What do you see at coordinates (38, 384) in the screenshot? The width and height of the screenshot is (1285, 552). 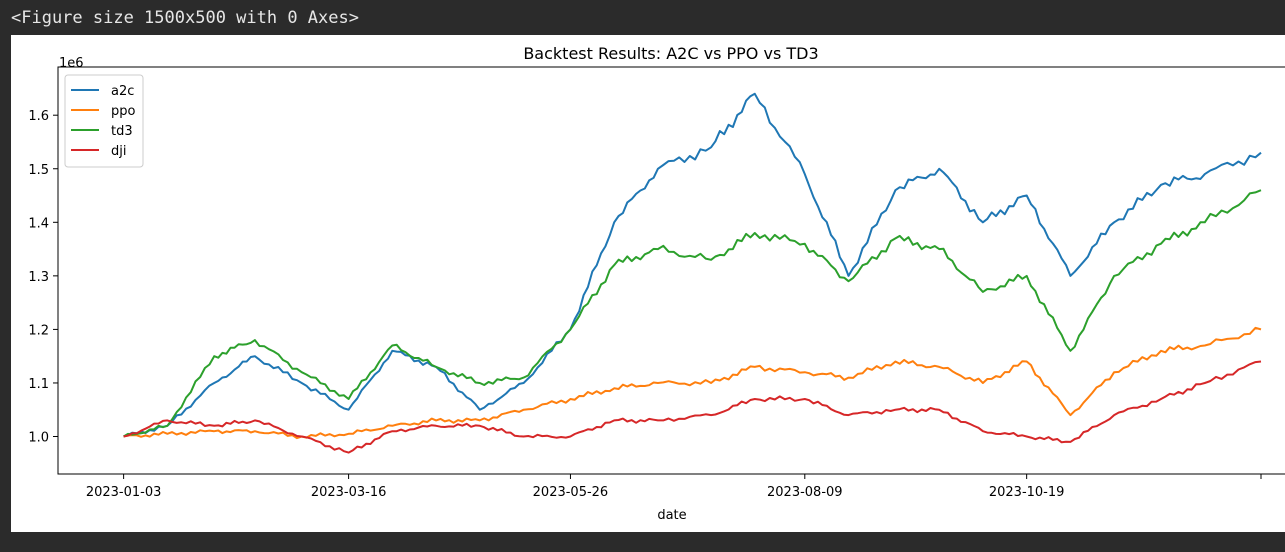 I see `y-tick-label: 1.1` at bounding box center [38, 384].